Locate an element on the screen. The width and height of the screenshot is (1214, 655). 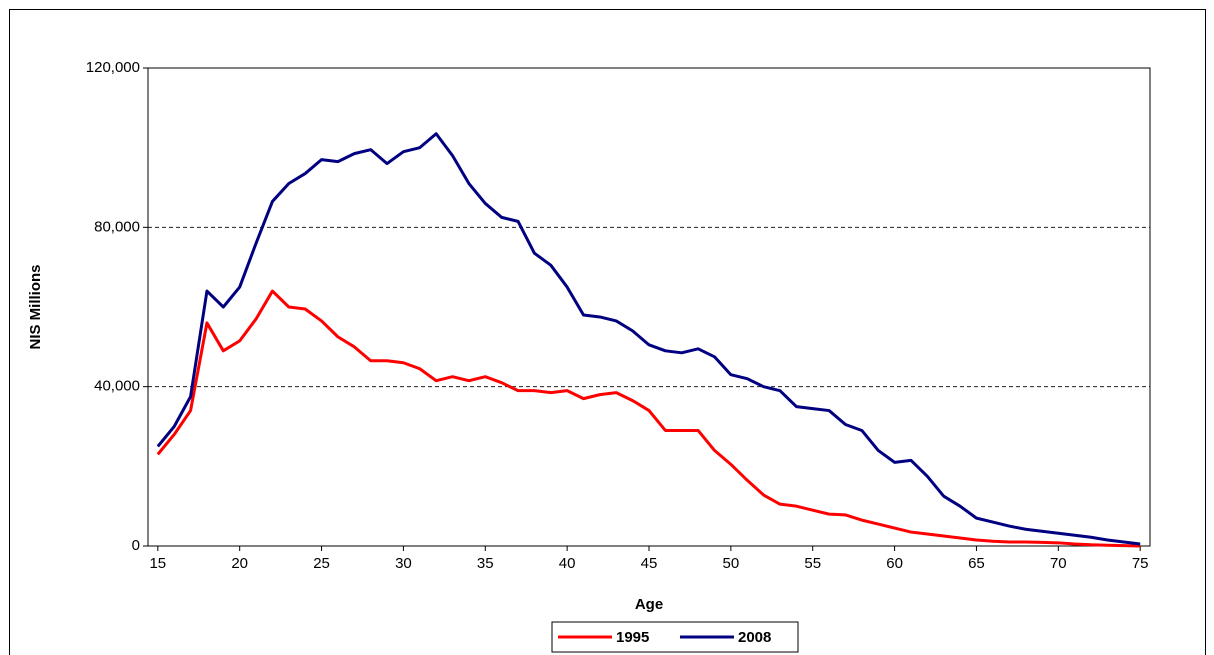
x-tick-label: 75 is located at coordinates (1140, 563).